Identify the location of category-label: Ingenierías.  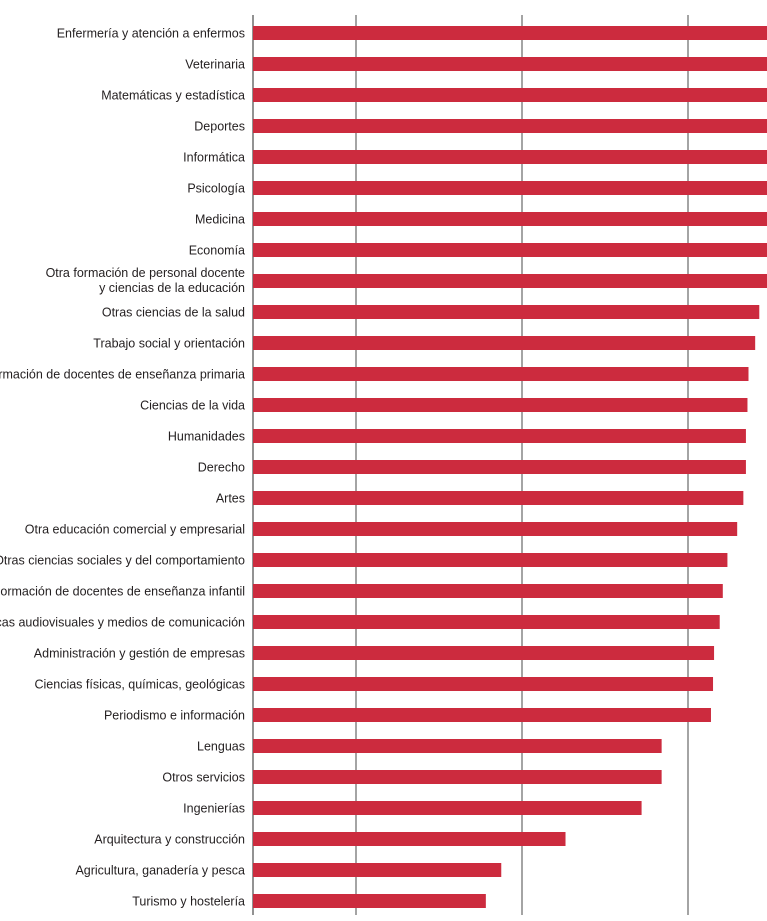
(214, 809).